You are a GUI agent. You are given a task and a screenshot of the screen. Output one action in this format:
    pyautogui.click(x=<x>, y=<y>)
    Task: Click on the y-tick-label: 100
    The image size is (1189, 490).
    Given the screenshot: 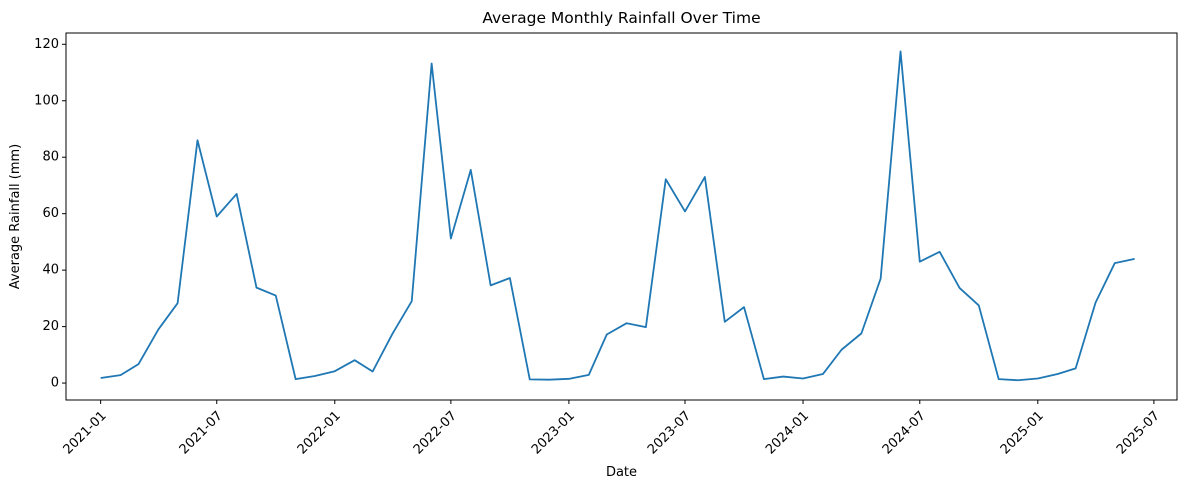 What is the action you would take?
    pyautogui.click(x=46, y=100)
    